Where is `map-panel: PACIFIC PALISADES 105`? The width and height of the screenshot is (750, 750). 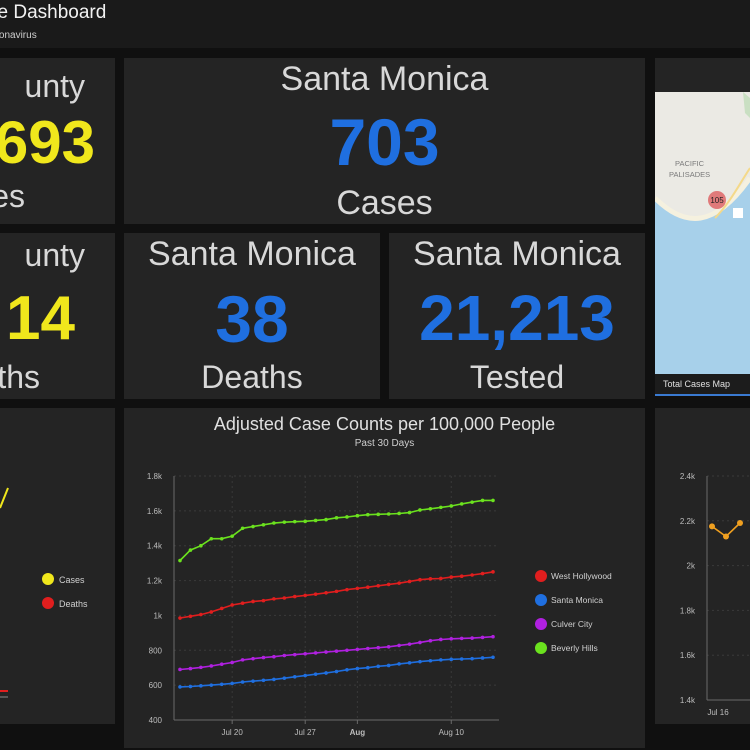 map-panel: PACIFIC PALISADES 105 is located at coordinates (702, 216).